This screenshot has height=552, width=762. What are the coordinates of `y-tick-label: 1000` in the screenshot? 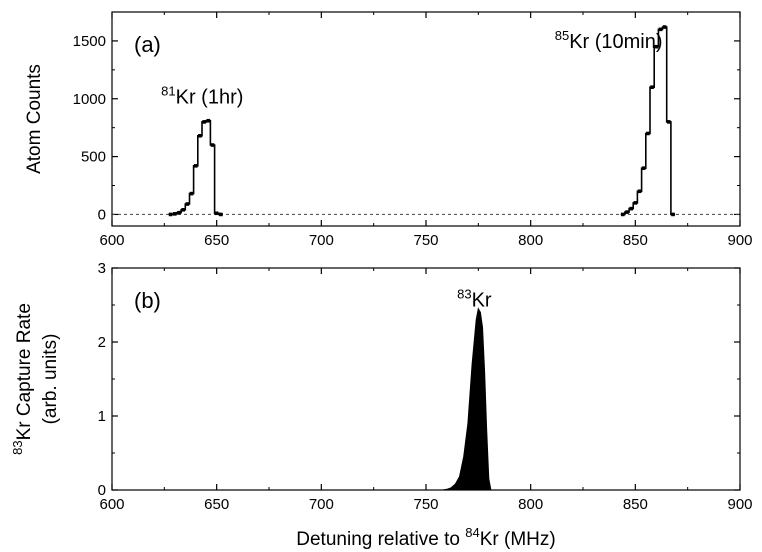 It's located at (89, 99).